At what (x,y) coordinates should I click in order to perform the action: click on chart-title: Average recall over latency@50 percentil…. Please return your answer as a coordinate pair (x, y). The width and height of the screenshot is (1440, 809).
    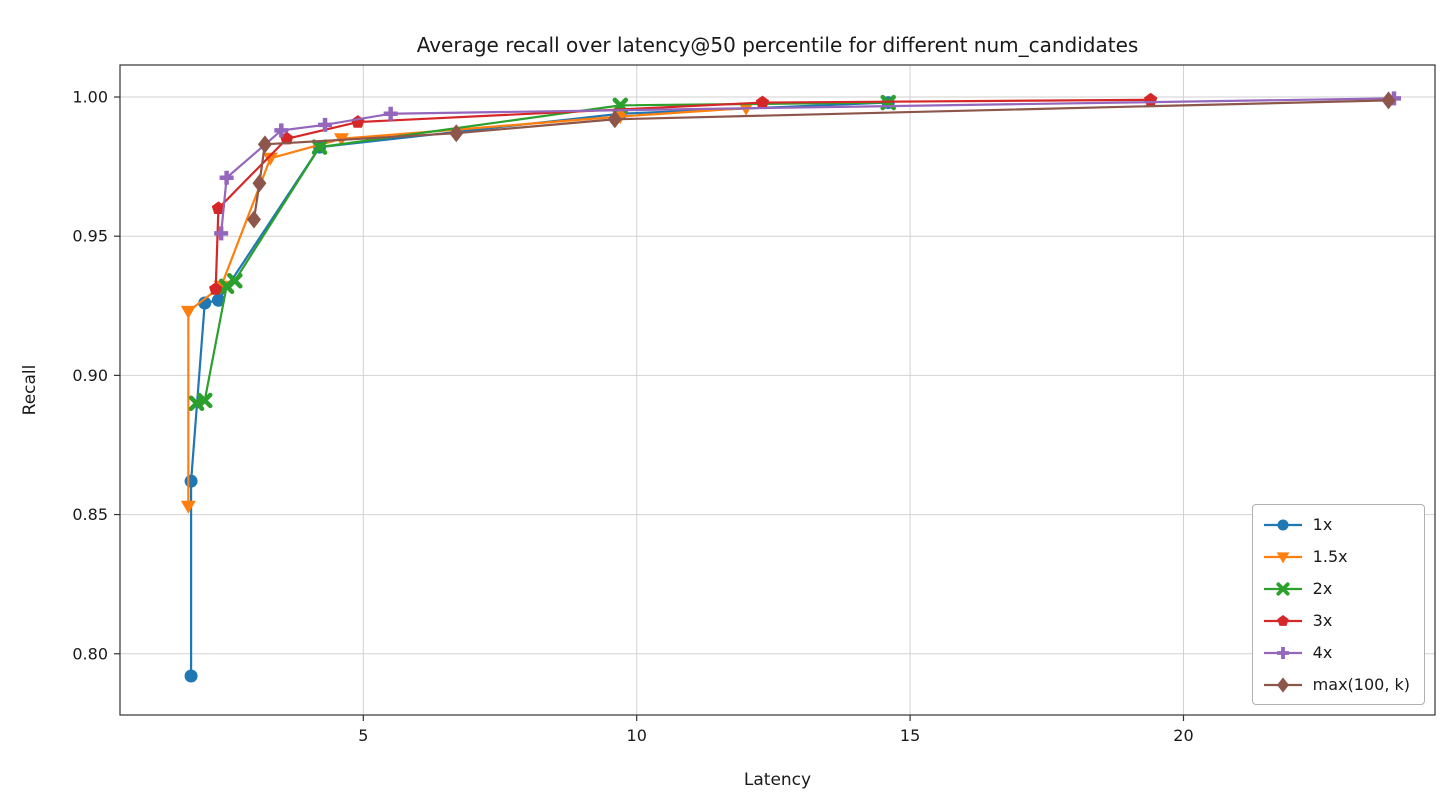
    Looking at the image, I should click on (777, 45).